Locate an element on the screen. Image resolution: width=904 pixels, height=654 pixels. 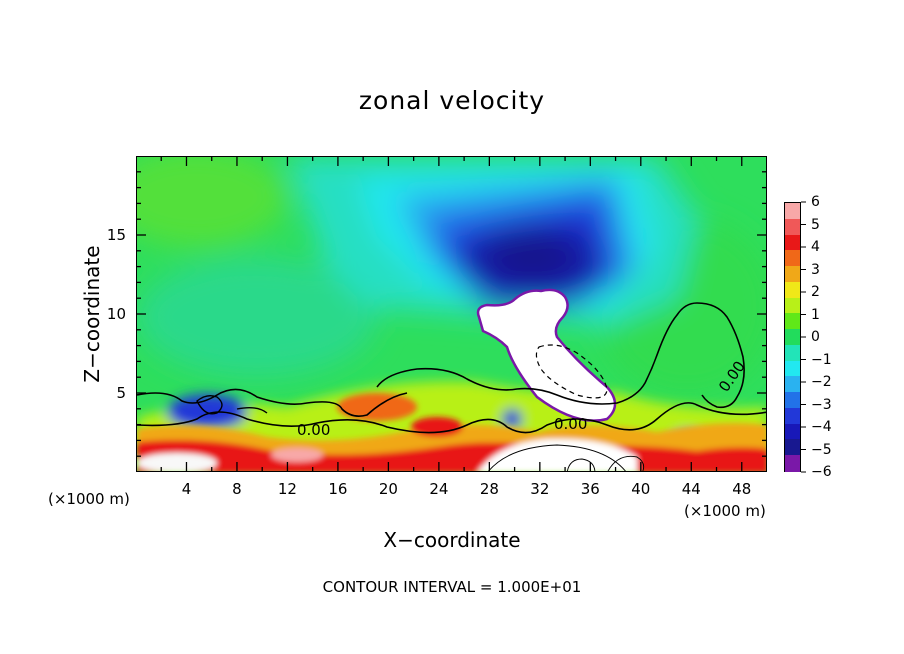
x-unit-left: (×1000 m) is located at coordinates (89, 499).